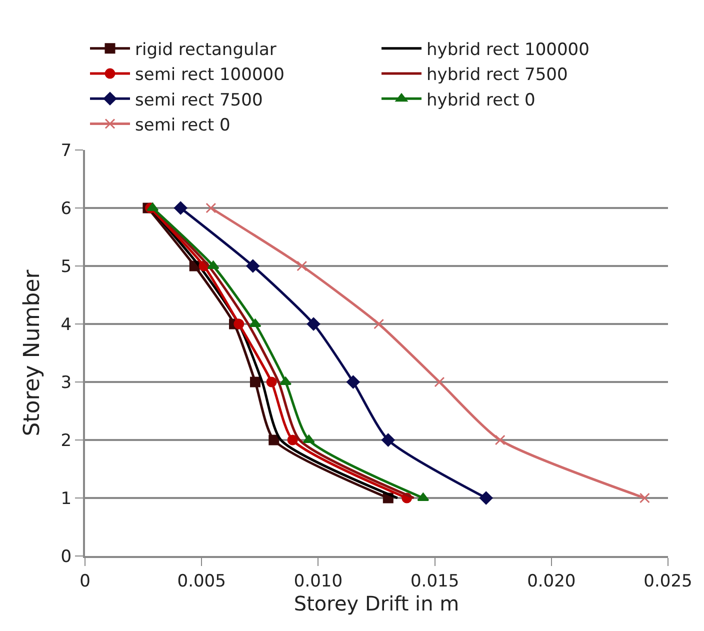 The width and height of the screenshot is (704, 631). I want to click on y-tick-label: 0, so click(66, 556).